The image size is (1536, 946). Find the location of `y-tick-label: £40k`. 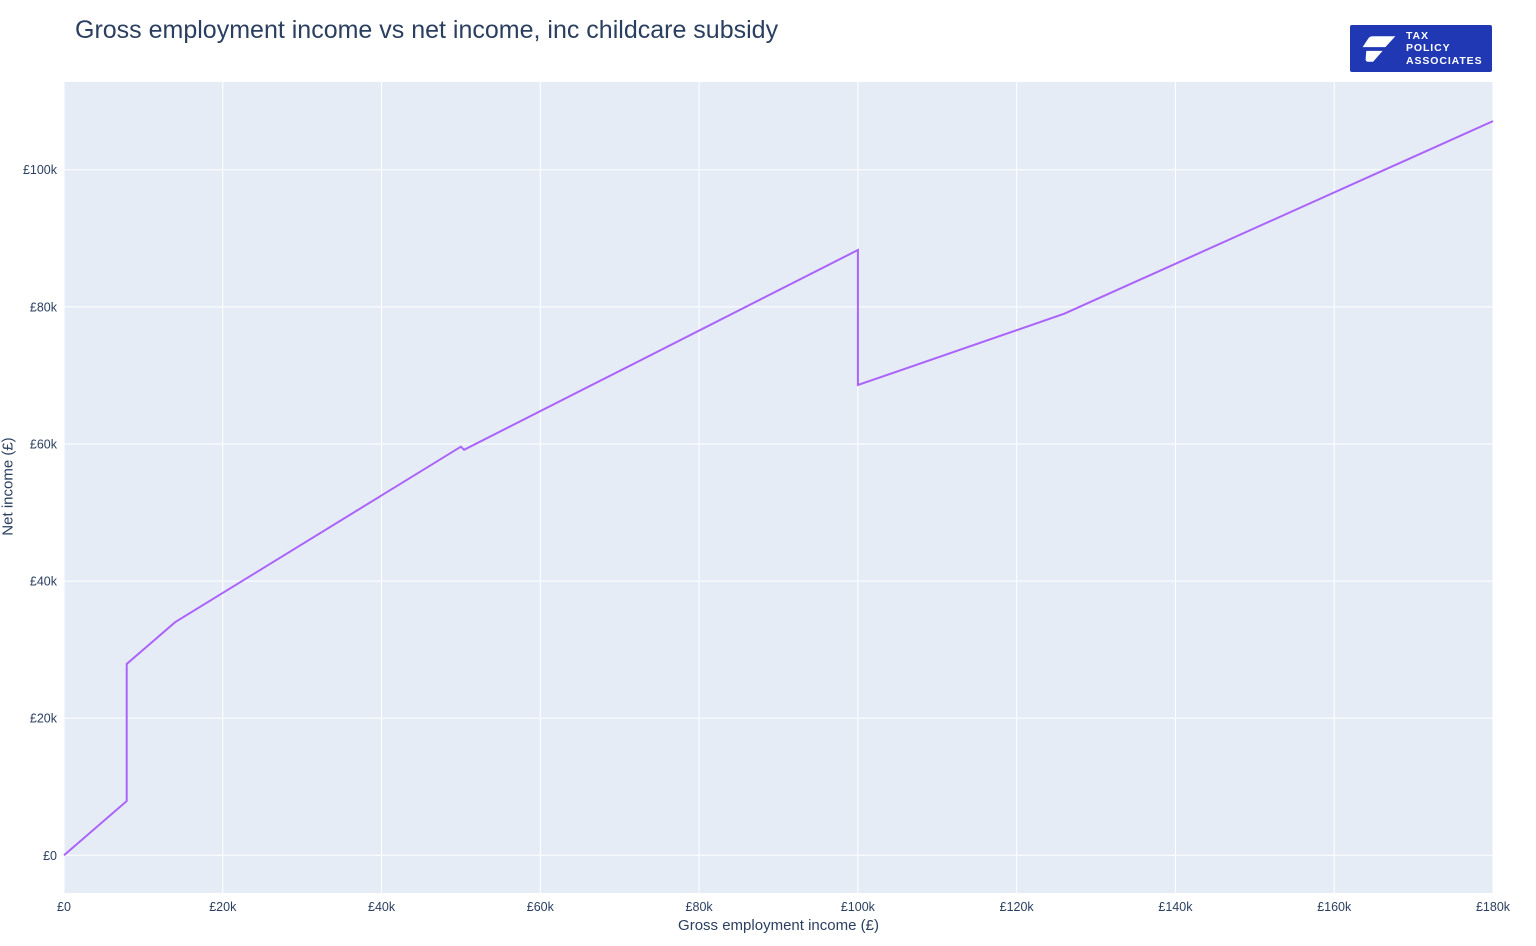

y-tick-label: £40k is located at coordinates (44, 582).